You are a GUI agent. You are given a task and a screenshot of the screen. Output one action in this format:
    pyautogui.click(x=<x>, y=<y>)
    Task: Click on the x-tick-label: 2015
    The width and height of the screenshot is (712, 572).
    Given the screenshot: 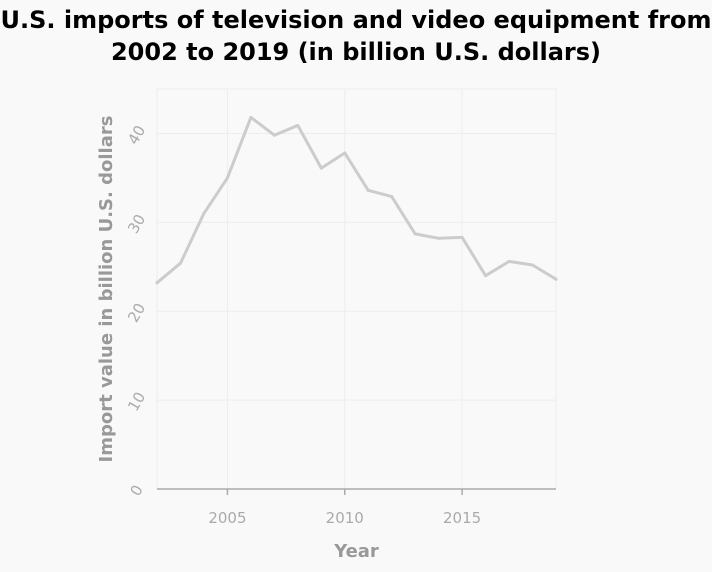 What is the action you would take?
    pyautogui.click(x=462, y=518)
    